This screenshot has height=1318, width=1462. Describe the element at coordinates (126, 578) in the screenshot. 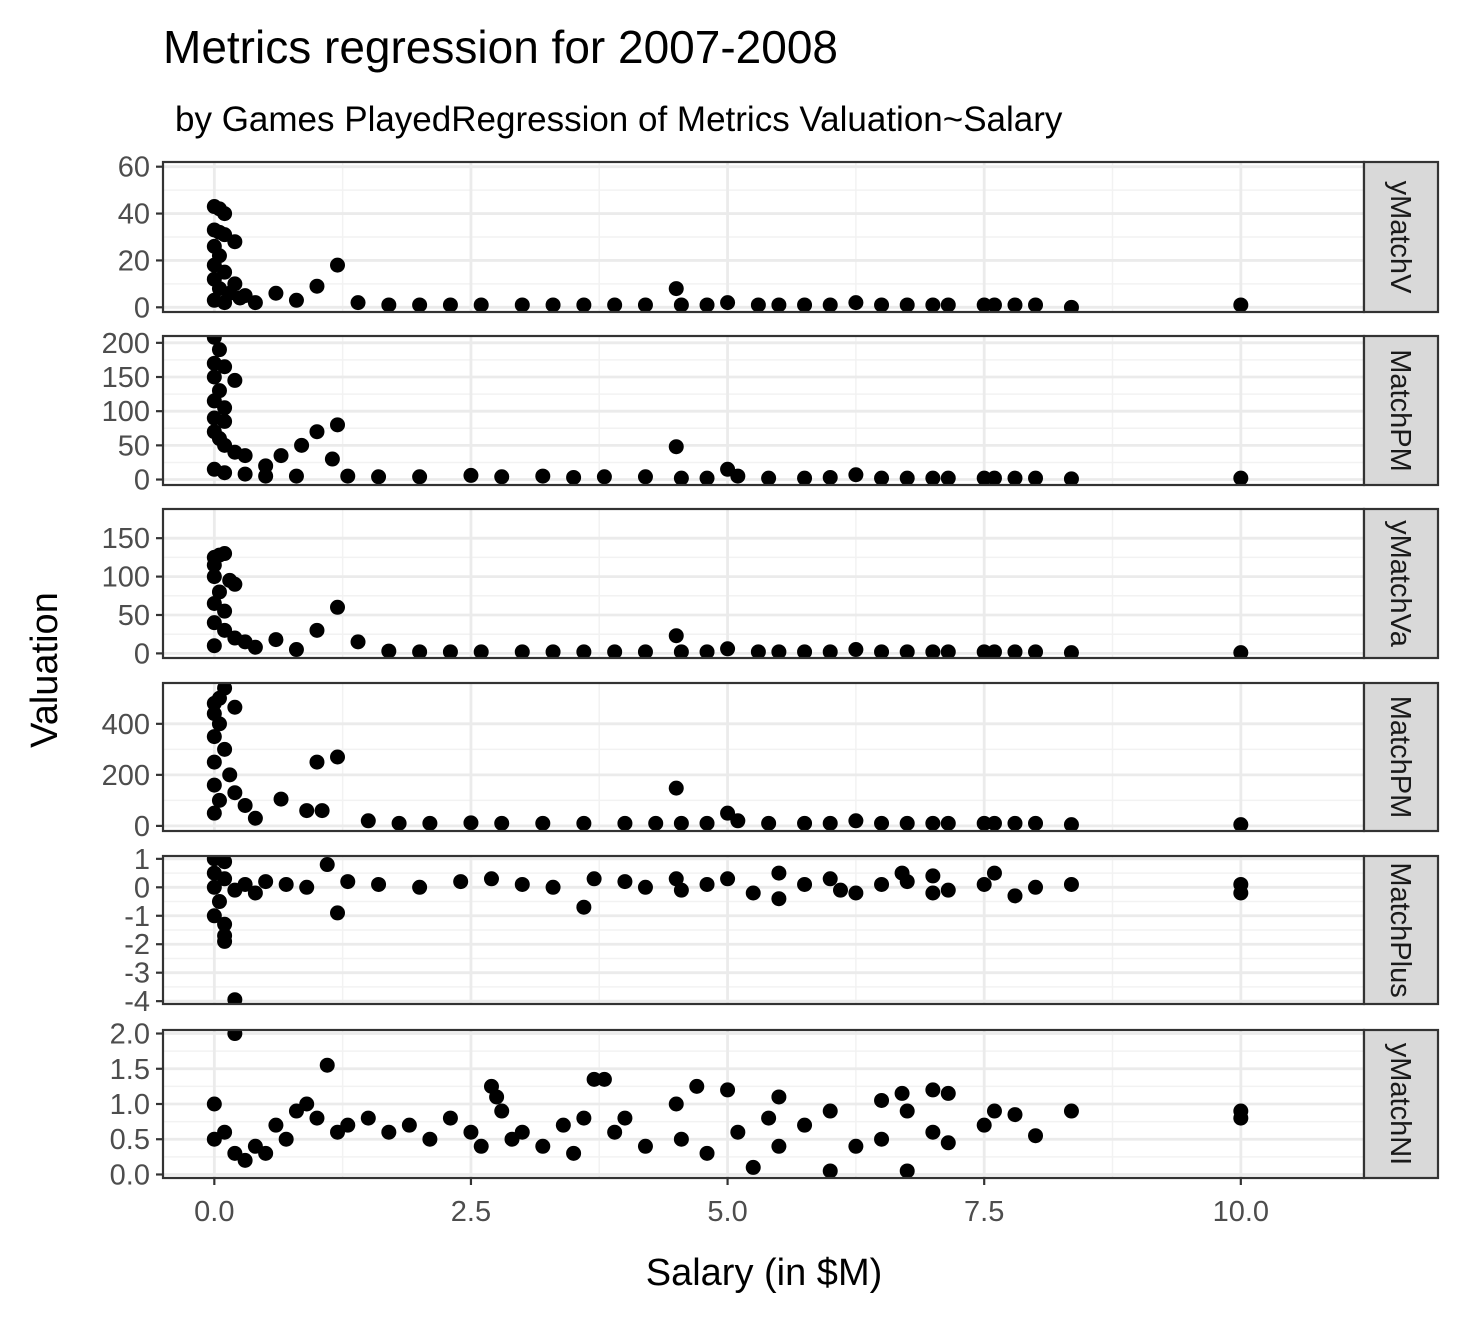

I see `y-tick-label: 100` at that location.